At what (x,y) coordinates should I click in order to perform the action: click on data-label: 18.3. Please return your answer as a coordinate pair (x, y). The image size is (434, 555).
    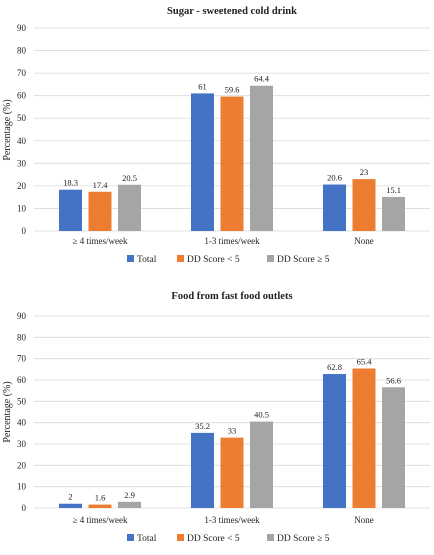
    Looking at the image, I should click on (70, 183).